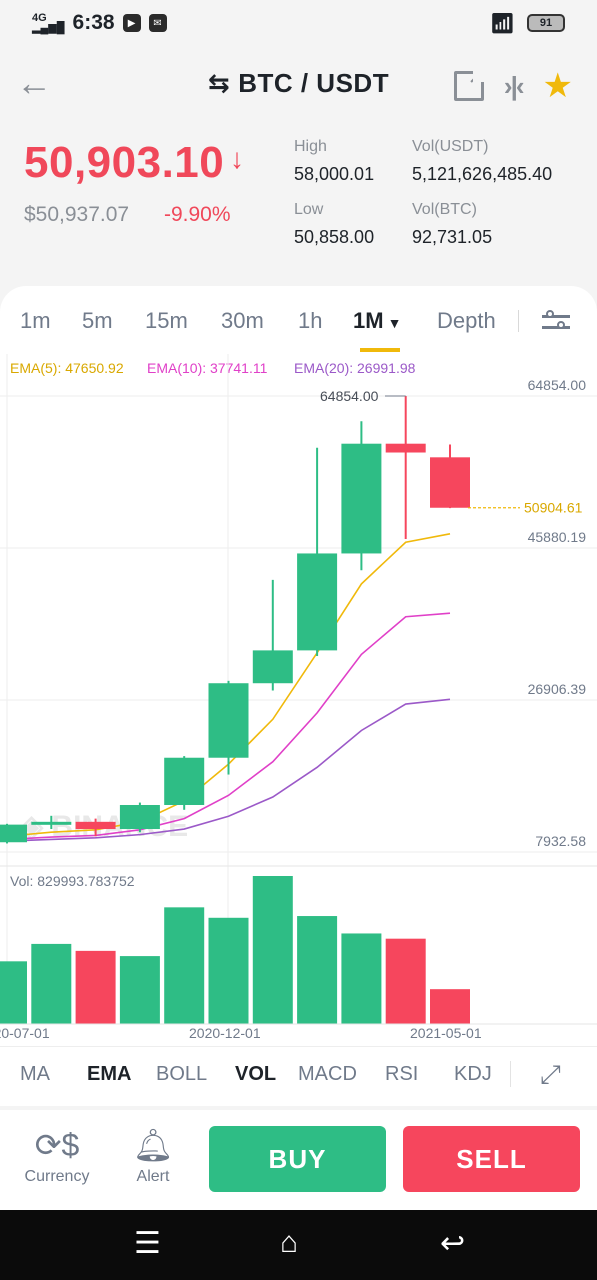 The width and height of the screenshot is (597, 1280). Describe the element at coordinates (124, 162) in the screenshot. I see `last-price: 50,903.10` at that location.